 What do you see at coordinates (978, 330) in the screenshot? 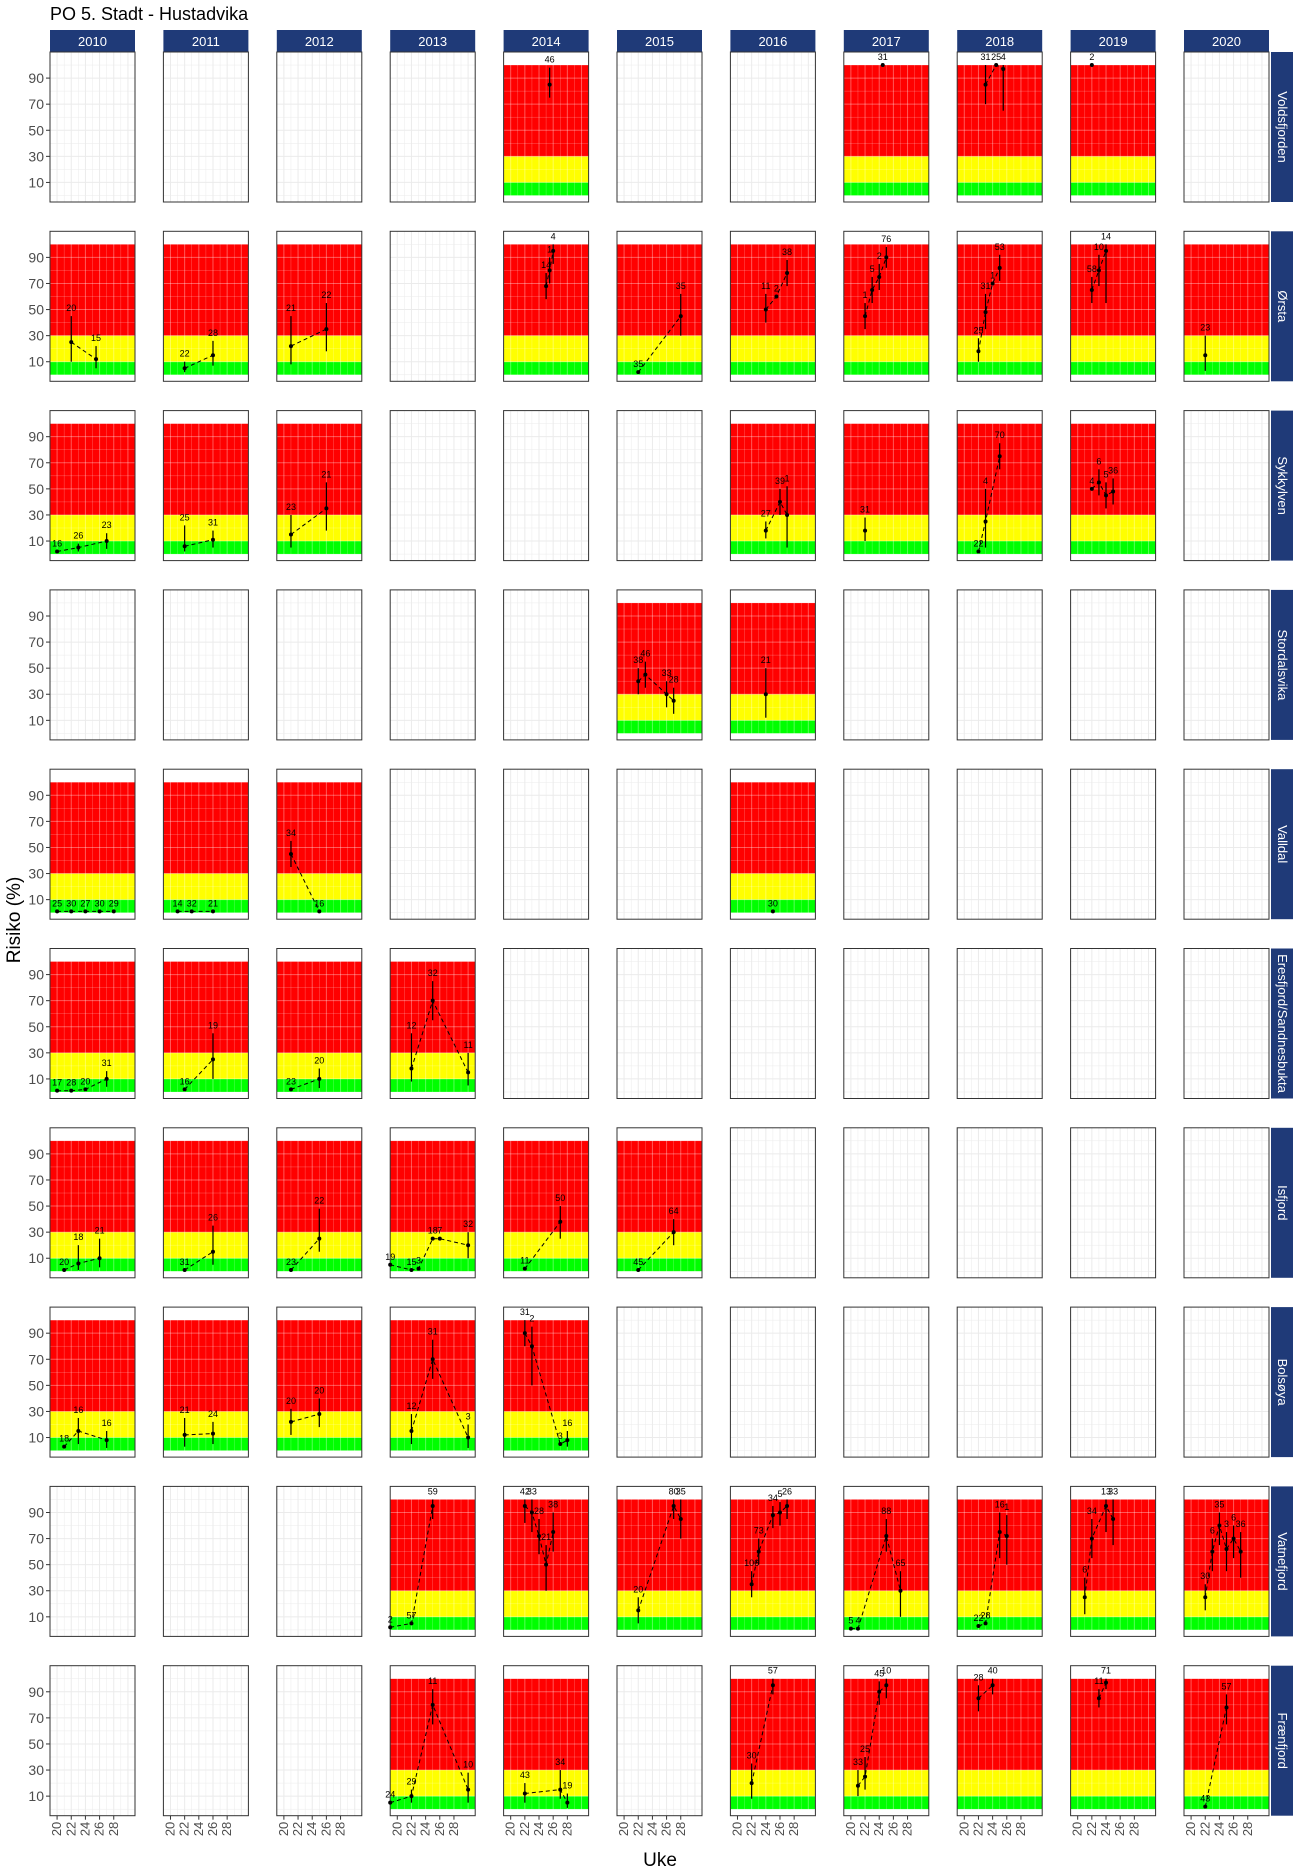
I see `sample-size-label: 25` at bounding box center [978, 330].